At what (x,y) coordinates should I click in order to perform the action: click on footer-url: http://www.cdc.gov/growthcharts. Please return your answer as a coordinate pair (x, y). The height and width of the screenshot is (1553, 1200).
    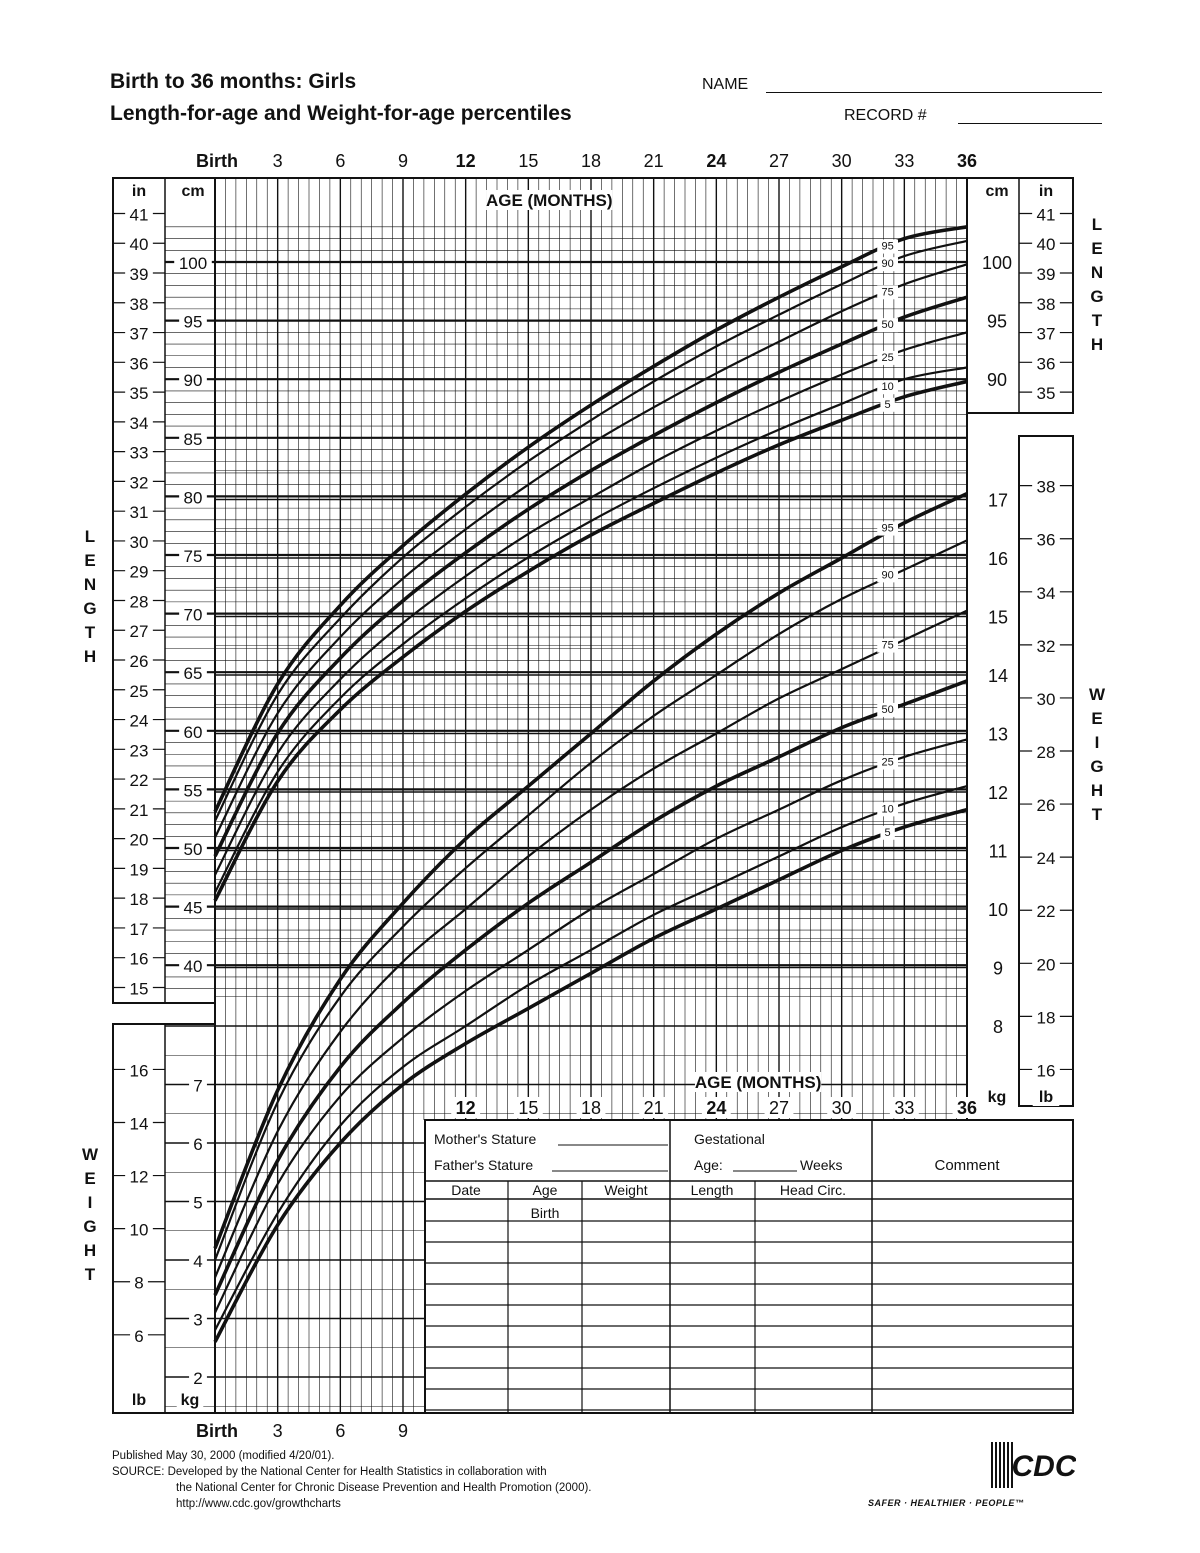
    Looking at the image, I should click on (258, 1504).